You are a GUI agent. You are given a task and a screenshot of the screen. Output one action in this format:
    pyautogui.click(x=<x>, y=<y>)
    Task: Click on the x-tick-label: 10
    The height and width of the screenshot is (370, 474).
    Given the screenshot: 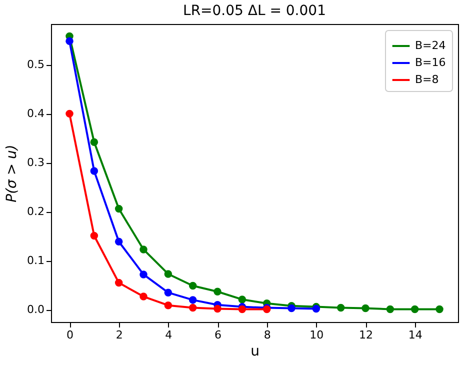 What is the action you would take?
    pyautogui.click(x=317, y=335)
    